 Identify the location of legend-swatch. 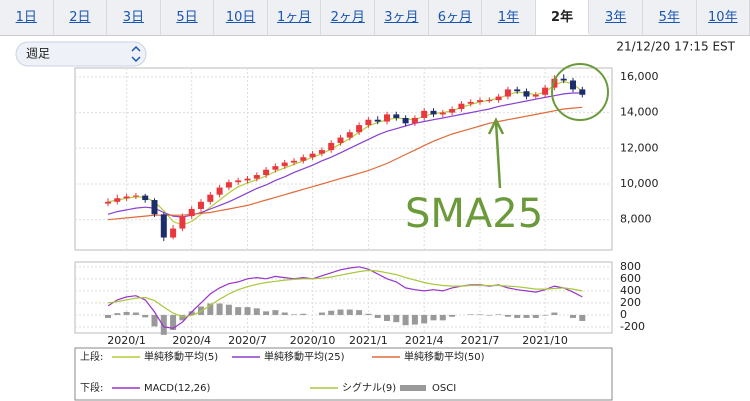
(413, 388).